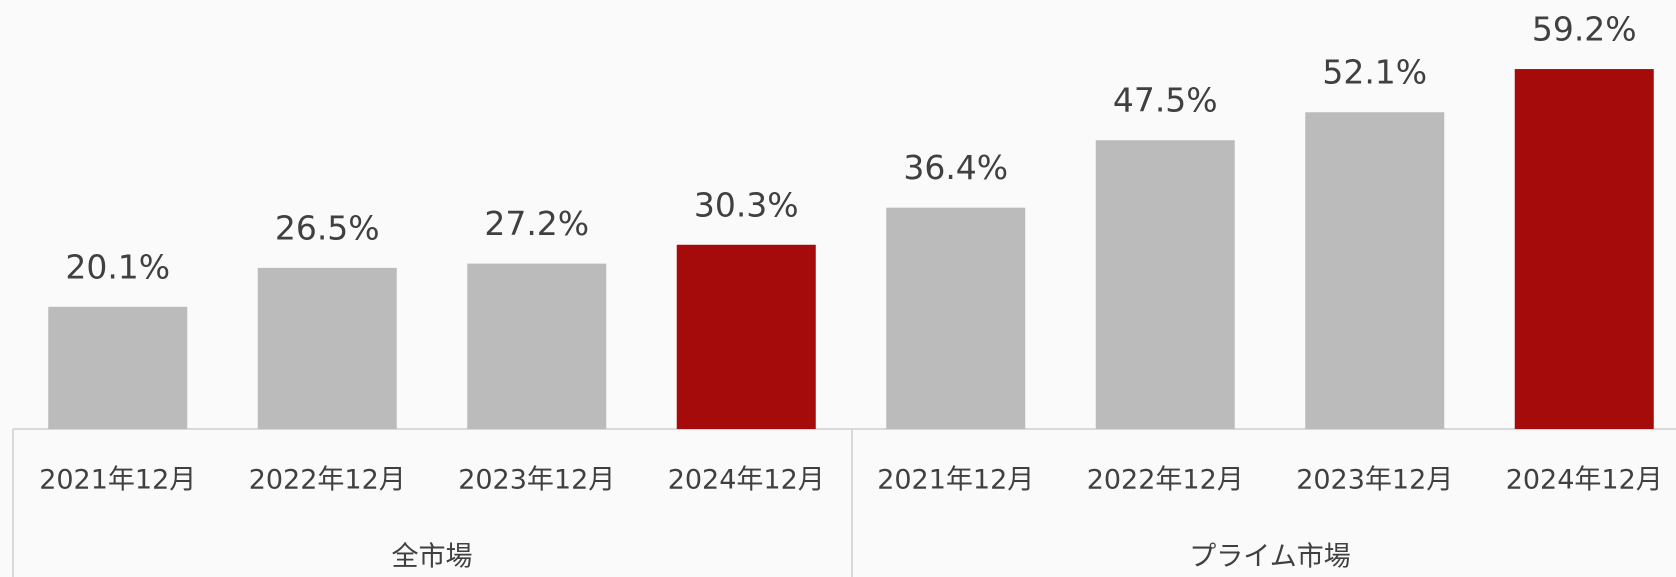 The image size is (1676, 577). What do you see at coordinates (536, 223) in the screenshot?
I see `value-label: 27.2%` at bounding box center [536, 223].